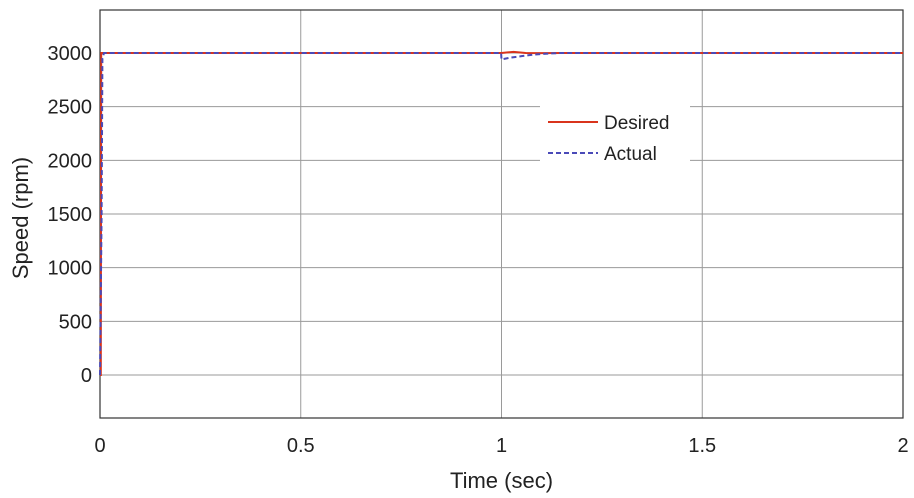 The image size is (914, 498). I want to click on y-tick-label: 3000, so click(70, 54).